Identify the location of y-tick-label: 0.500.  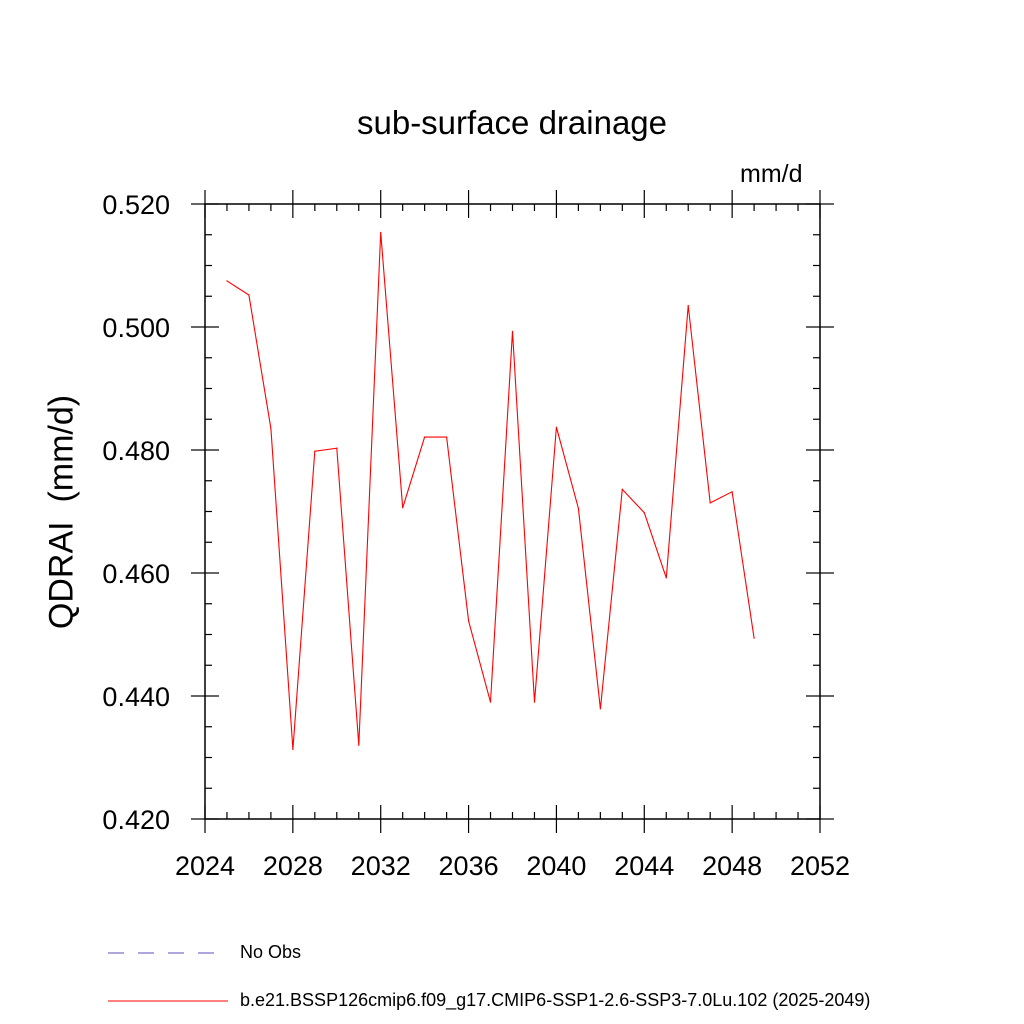
(136, 328).